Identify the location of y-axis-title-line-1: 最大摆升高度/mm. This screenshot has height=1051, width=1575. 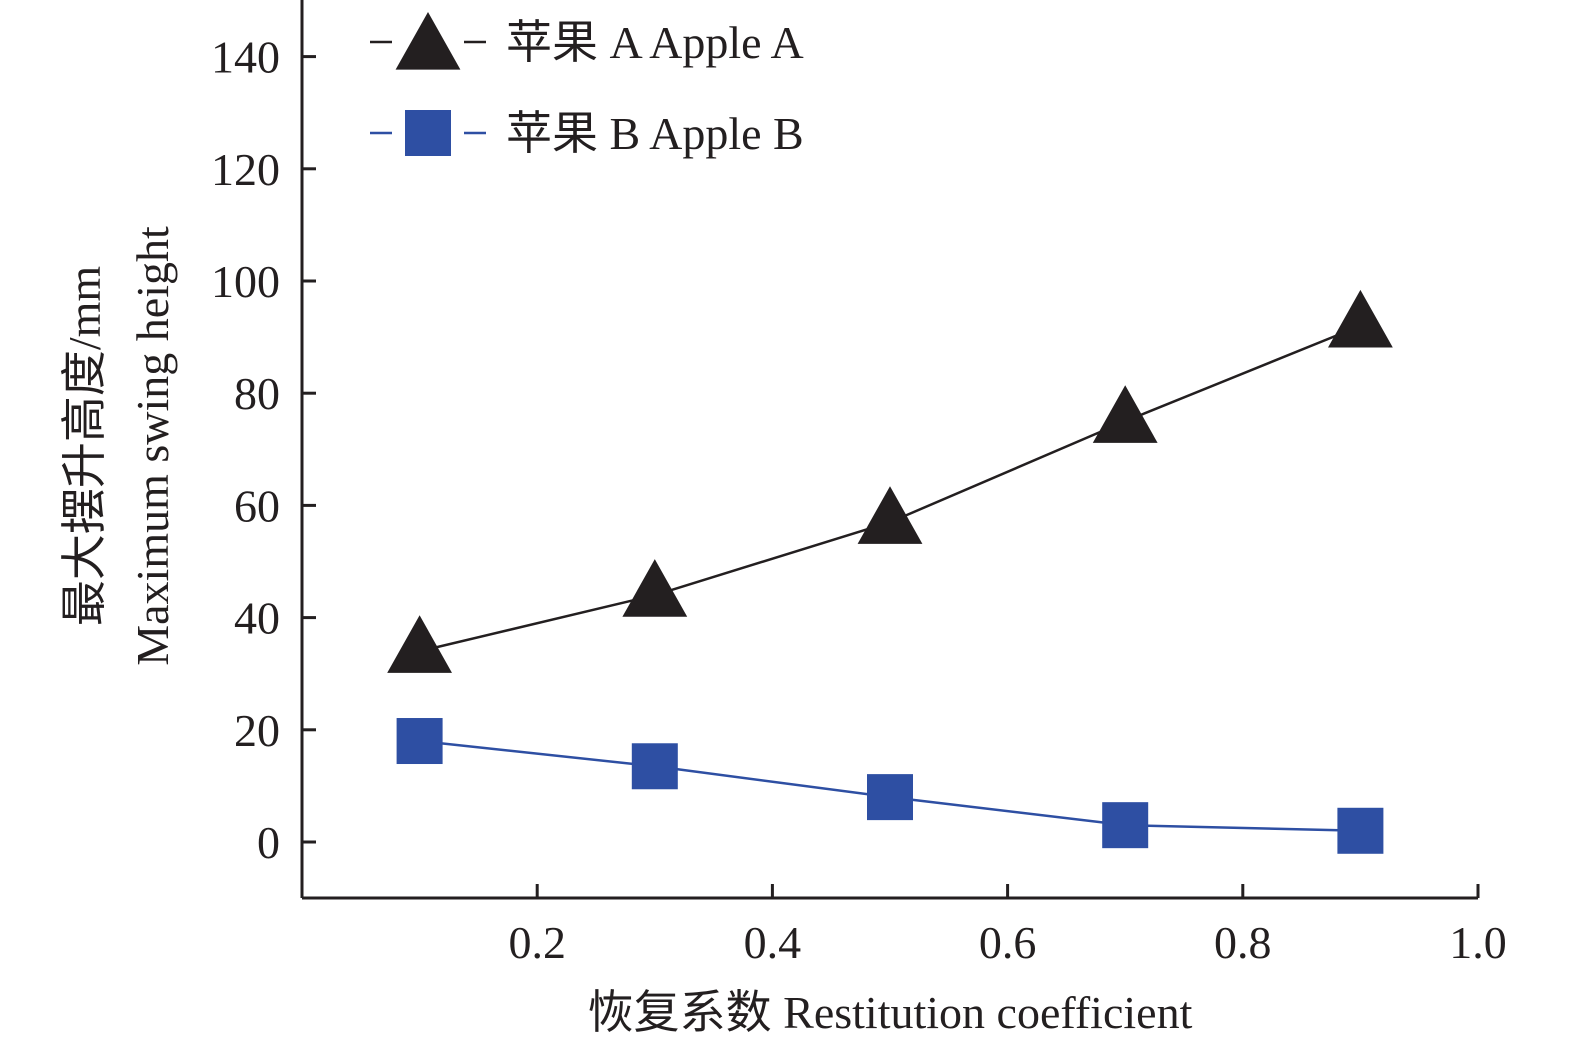
(84, 446).